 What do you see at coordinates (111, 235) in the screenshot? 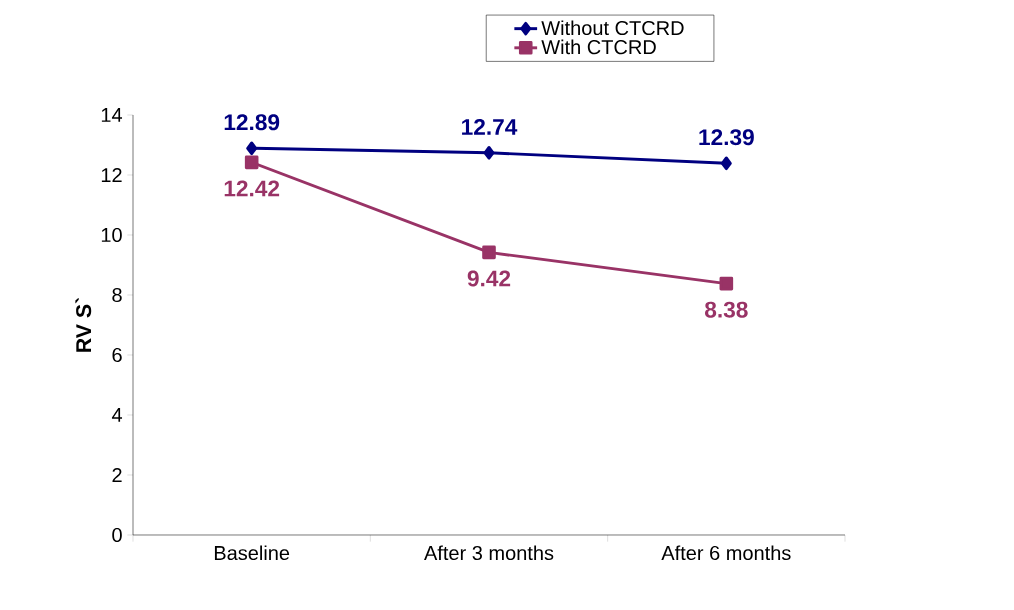
I see `y-tick-label: 10` at bounding box center [111, 235].